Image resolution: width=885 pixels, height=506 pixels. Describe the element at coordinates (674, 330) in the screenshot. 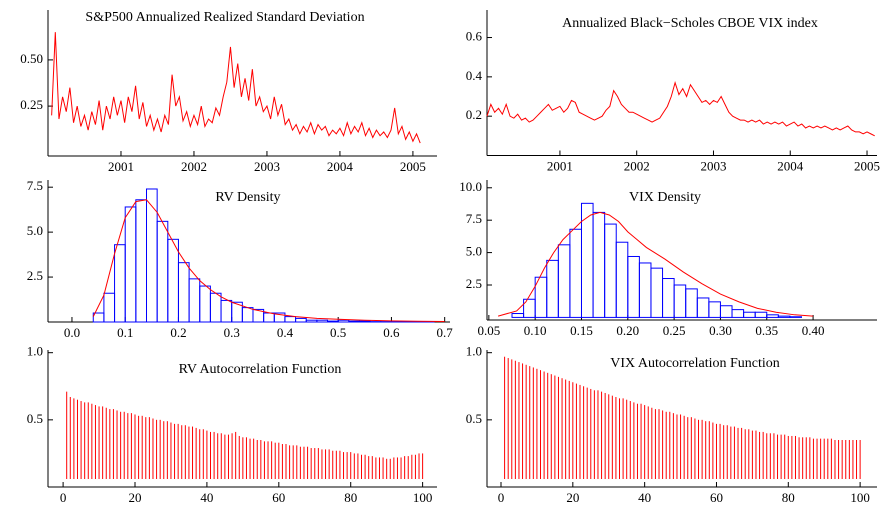

I see `x-tick-label: 0.25` at that location.